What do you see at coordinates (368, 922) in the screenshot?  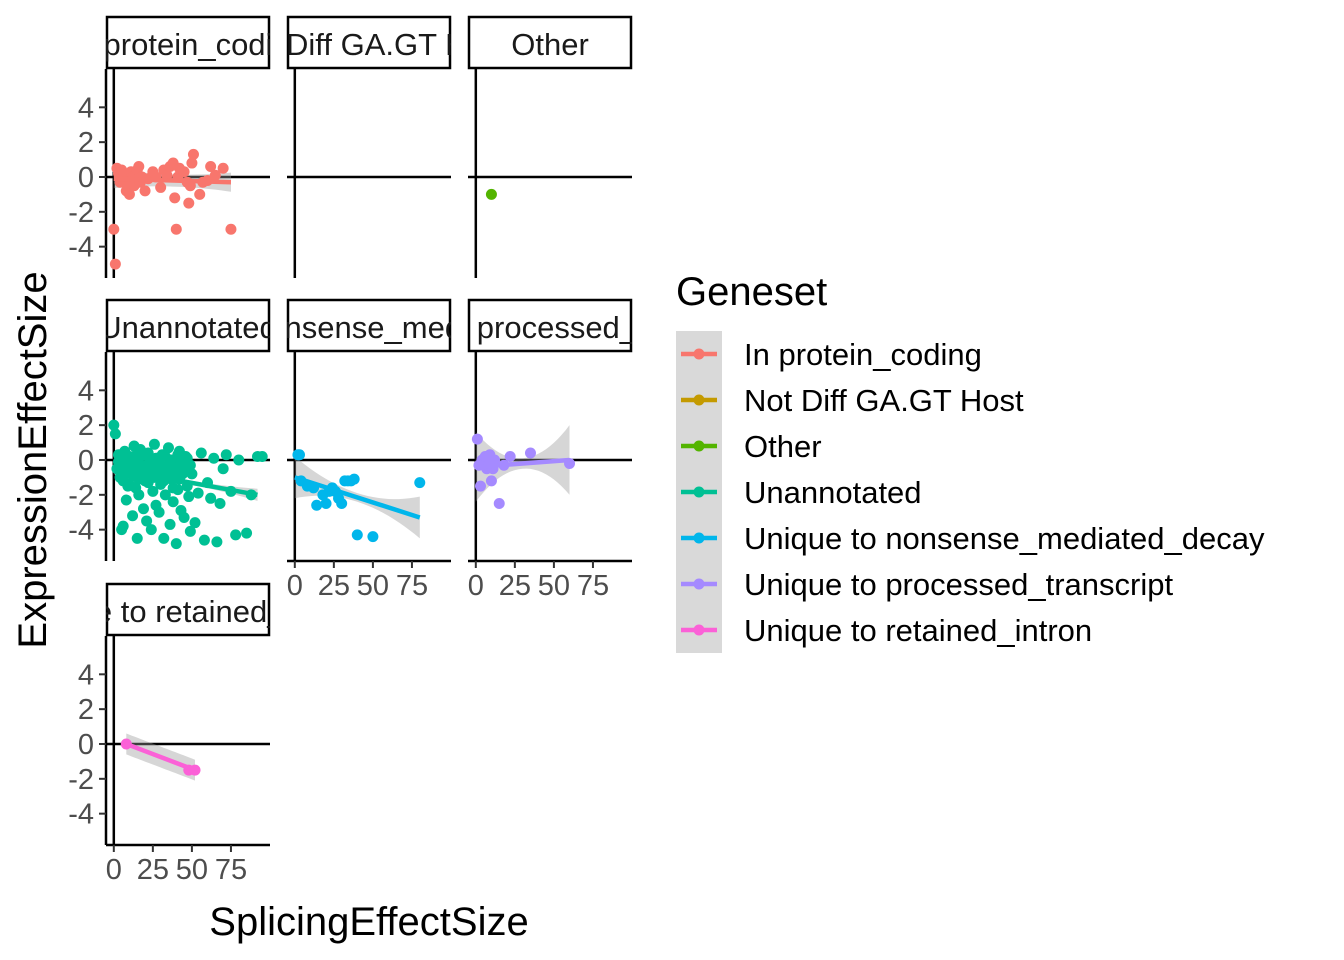 I see `x-axis-title: SplicingEffectSize` at bounding box center [368, 922].